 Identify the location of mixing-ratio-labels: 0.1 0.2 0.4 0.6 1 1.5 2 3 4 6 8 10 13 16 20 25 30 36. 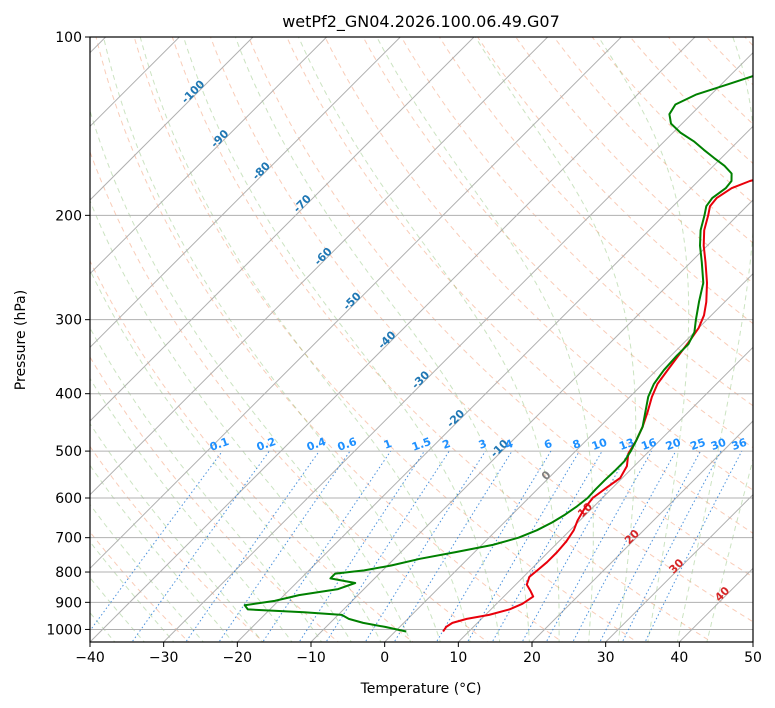
(478, 444).